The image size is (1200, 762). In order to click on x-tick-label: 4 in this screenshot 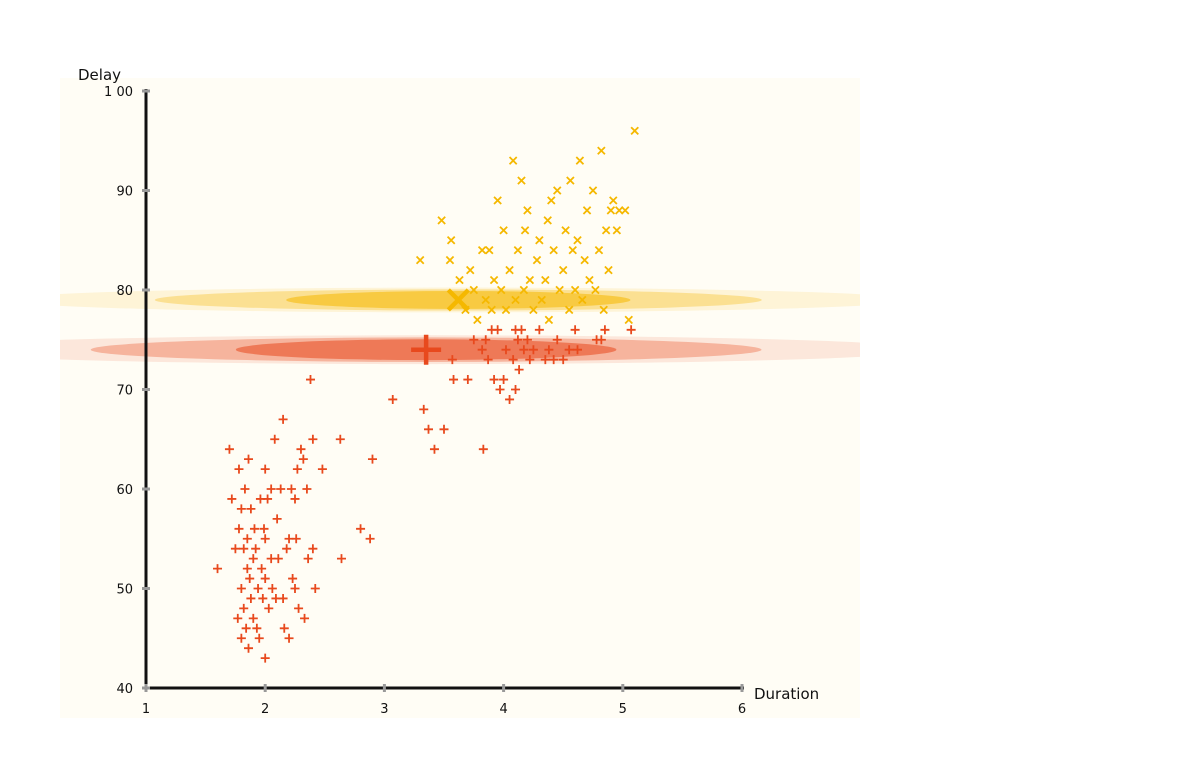, I will do `click(503, 709)`.